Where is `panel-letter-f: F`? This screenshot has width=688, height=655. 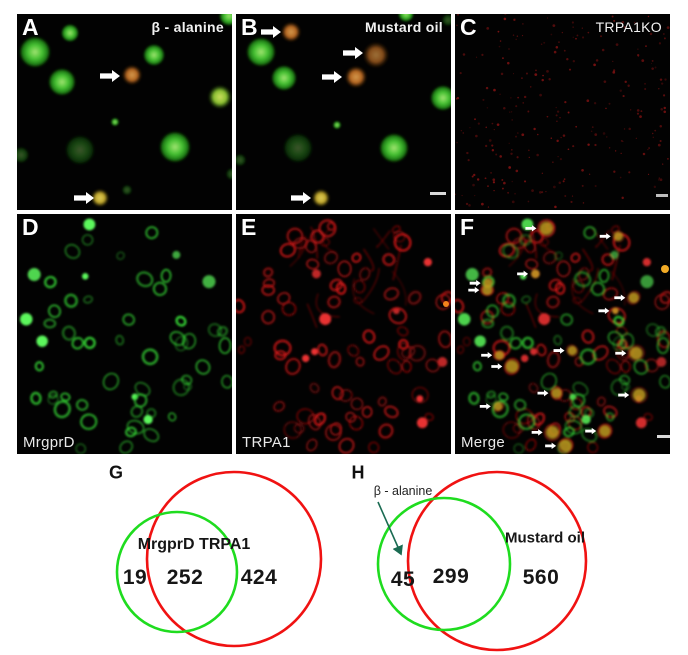 panel-letter-f: F is located at coordinates (467, 227).